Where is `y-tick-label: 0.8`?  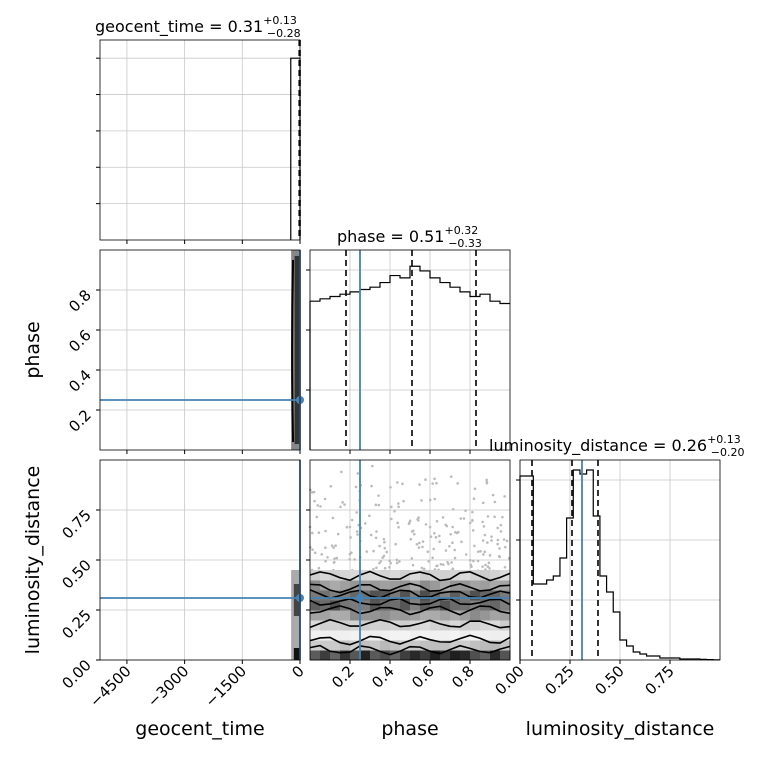
y-tick-label: 0.8 is located at coordinates (80, 301).